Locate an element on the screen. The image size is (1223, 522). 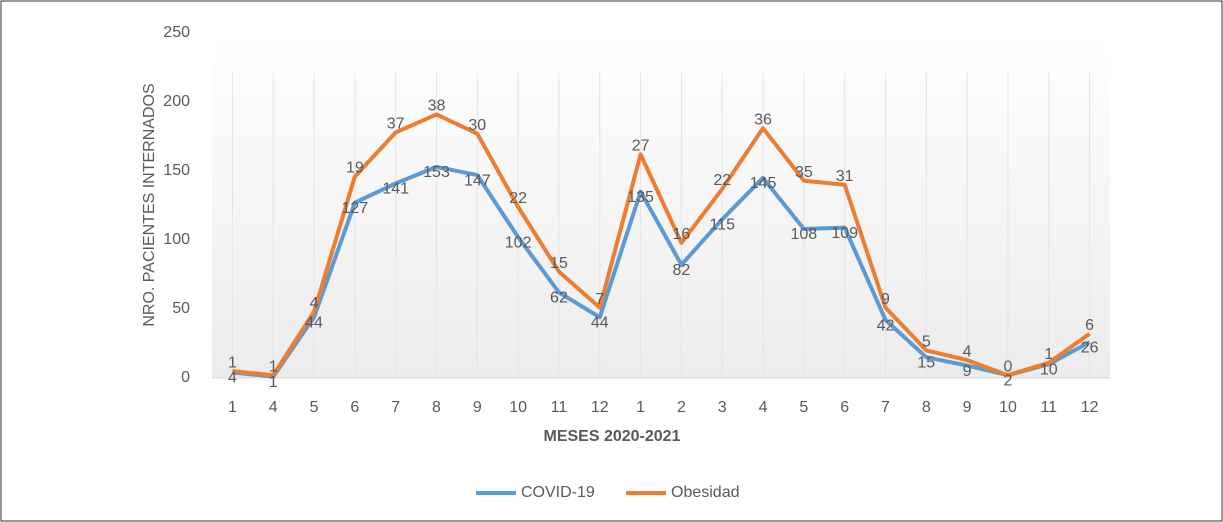
data-label: 19 is located at coordinates (355, 168).